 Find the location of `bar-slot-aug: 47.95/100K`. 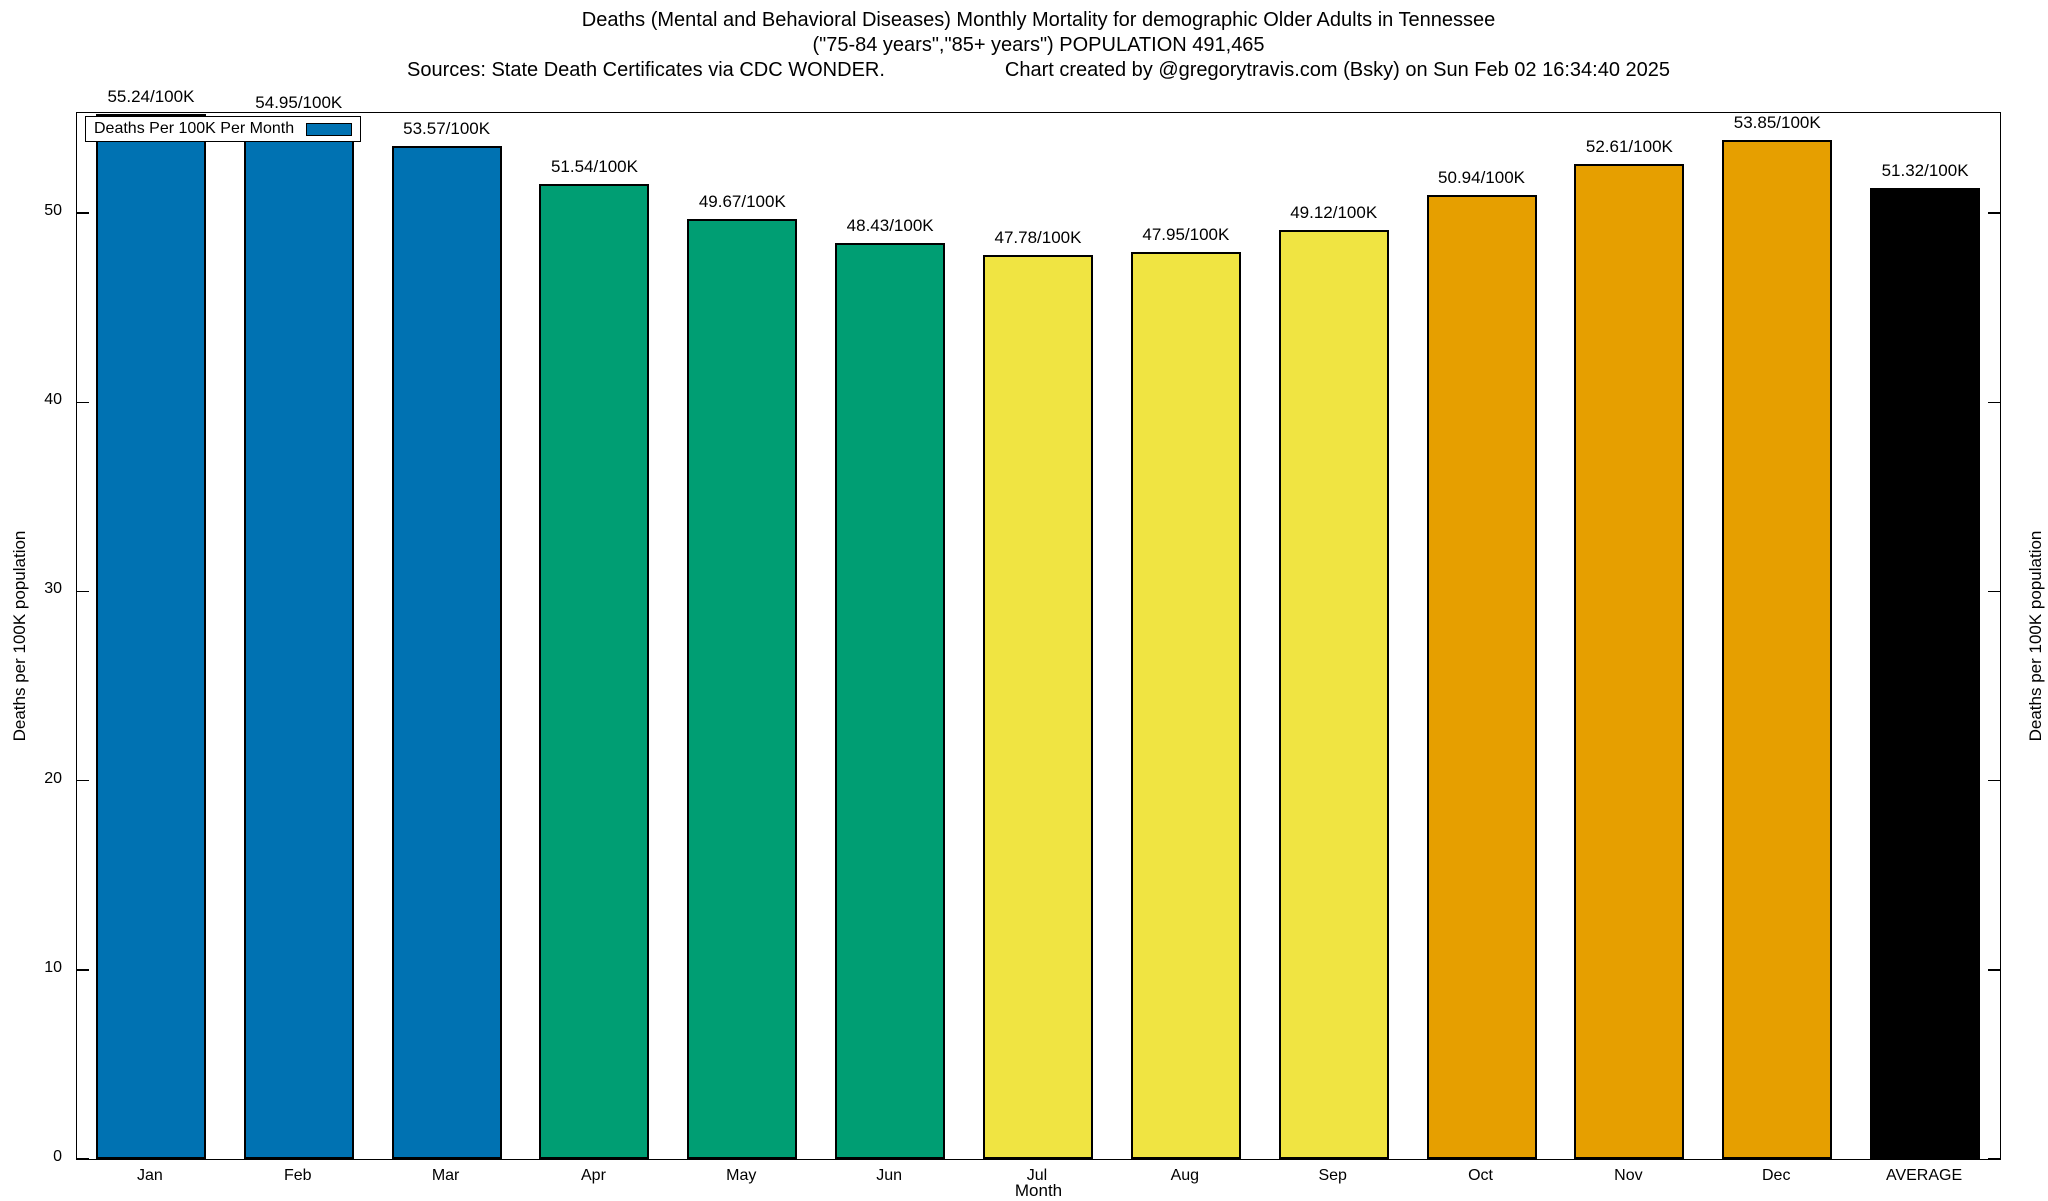

bar-slot-aug: 47.95/100K is located at coordinates (1186, 636).